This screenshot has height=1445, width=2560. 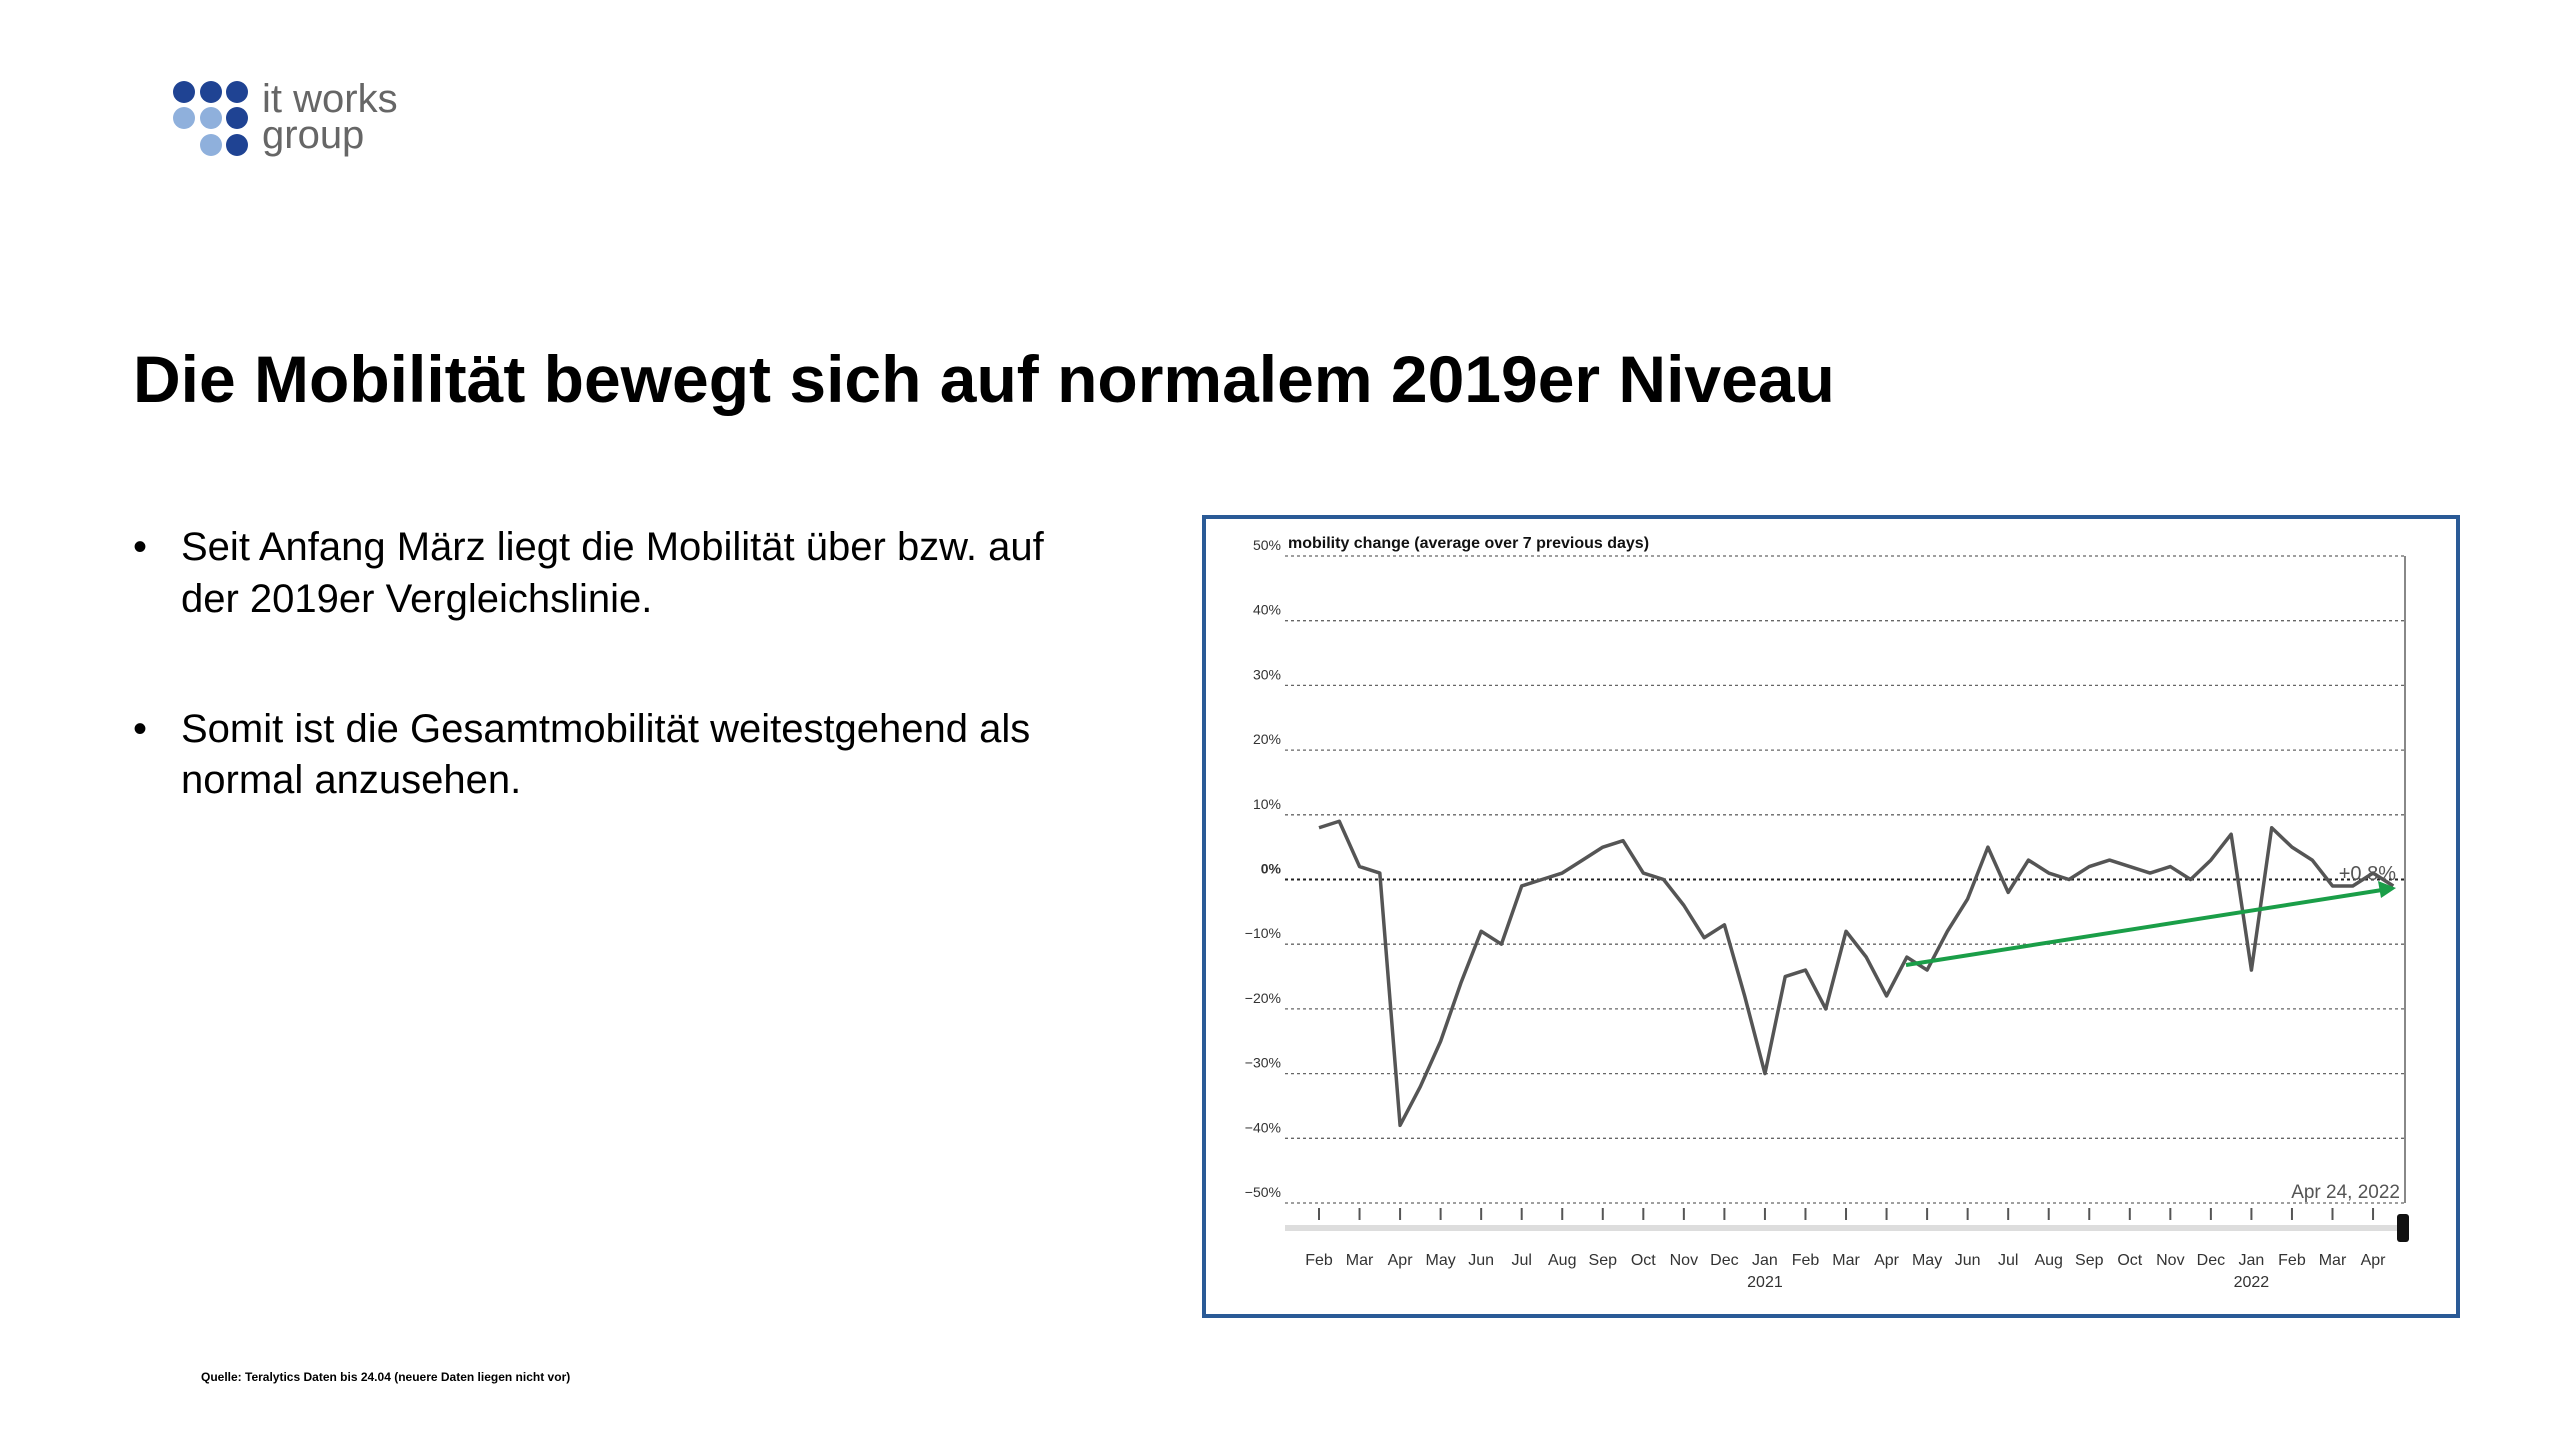 I want to click on trend-line, so click(x=2144, y=927).